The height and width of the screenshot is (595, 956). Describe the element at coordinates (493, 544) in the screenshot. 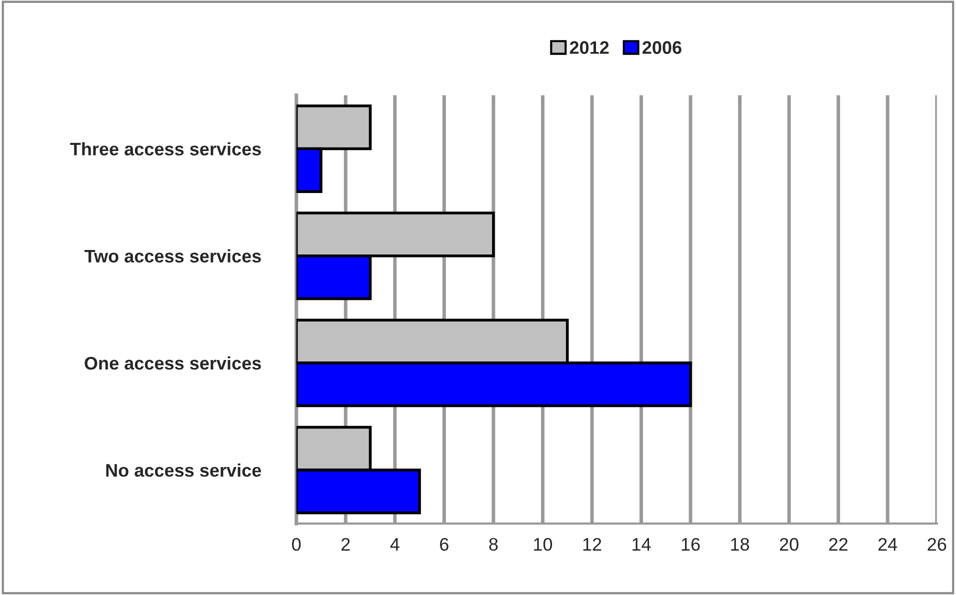

I see `x-tick-label: 8` at that location.